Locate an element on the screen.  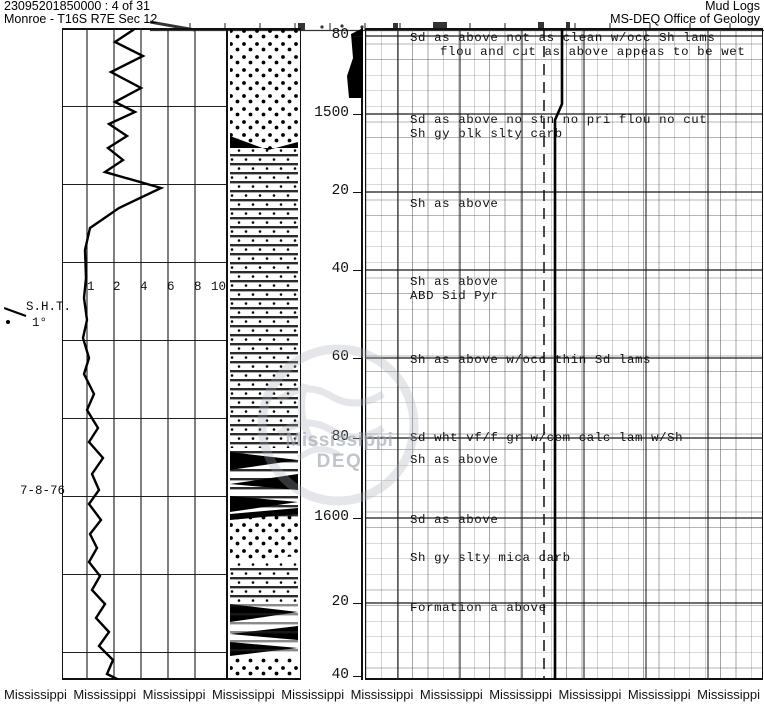
description-line: Sd as above not as clean w/occ Sh lams is located at coordinates (563, 38).